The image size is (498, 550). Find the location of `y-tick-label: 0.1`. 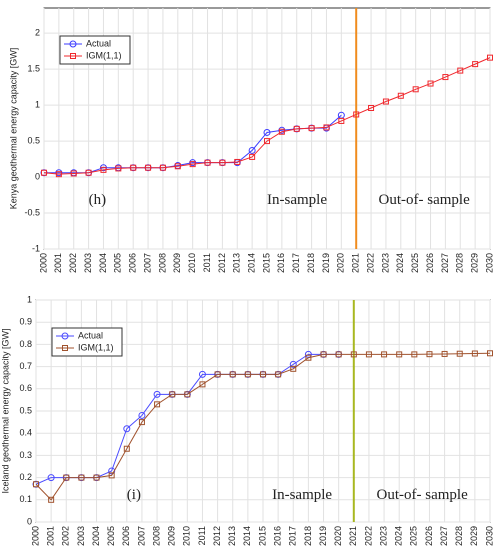

y-tick-label: 0.1 is located at coordinates (25, 499).